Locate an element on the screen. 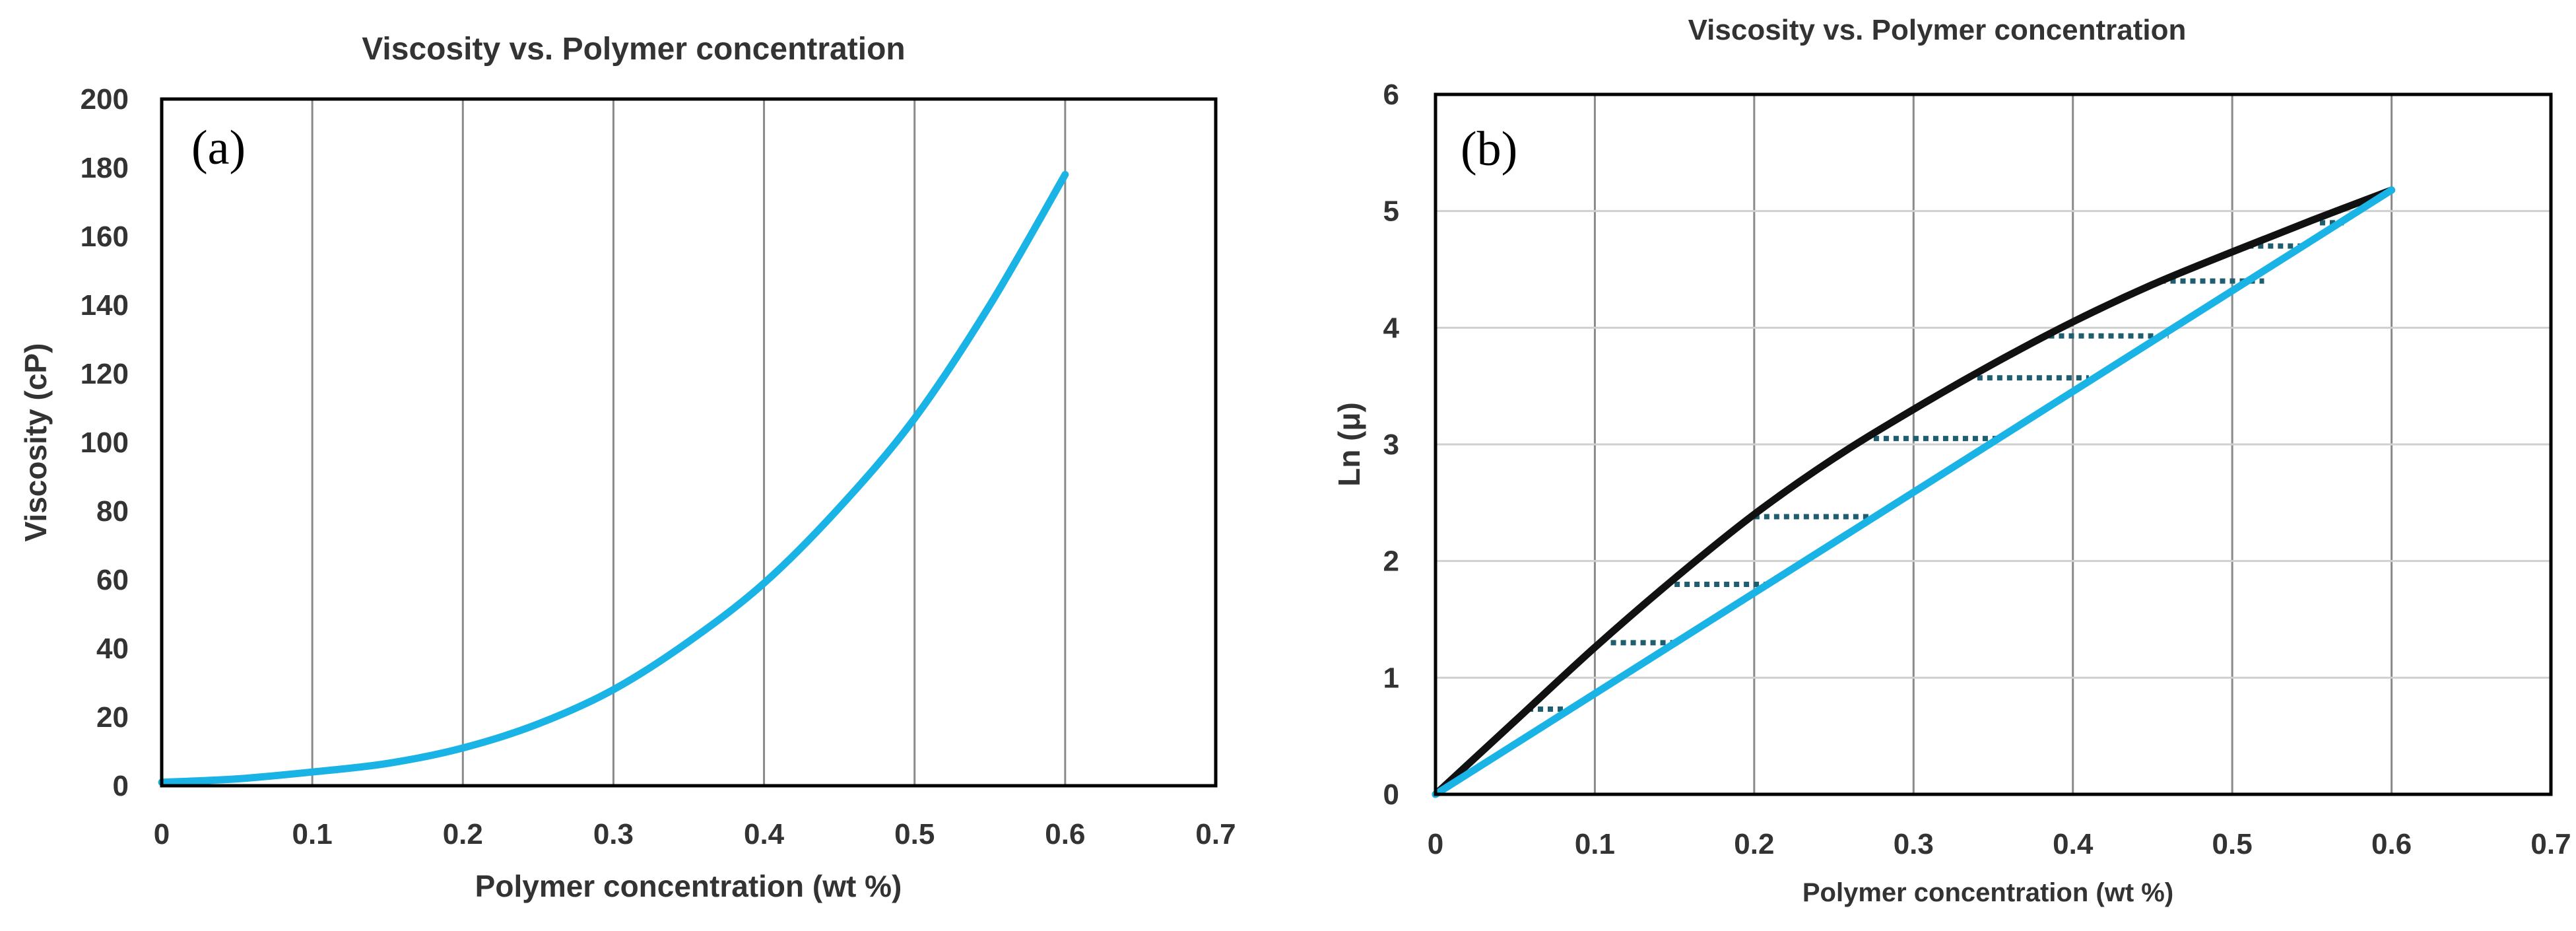  chart-a-y-ticks: 0 20 40 60 80 100 120 140 160 180 200 is located at coordinates (105, 442).